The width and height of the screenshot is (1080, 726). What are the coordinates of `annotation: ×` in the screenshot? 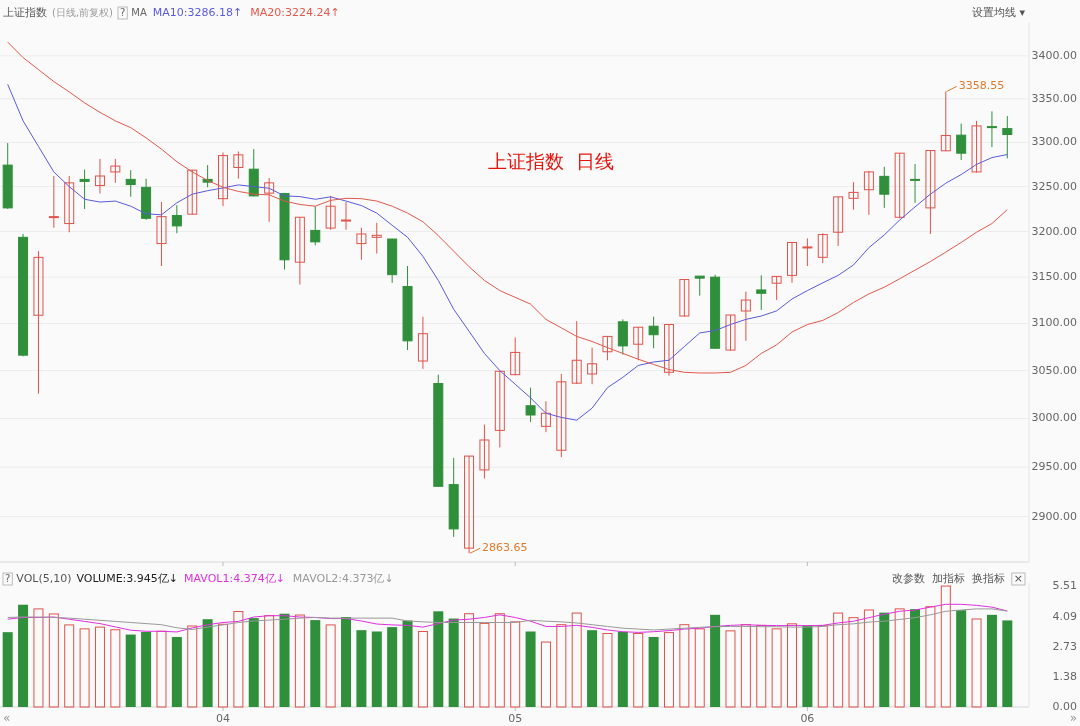 It's located at (1018, 578).